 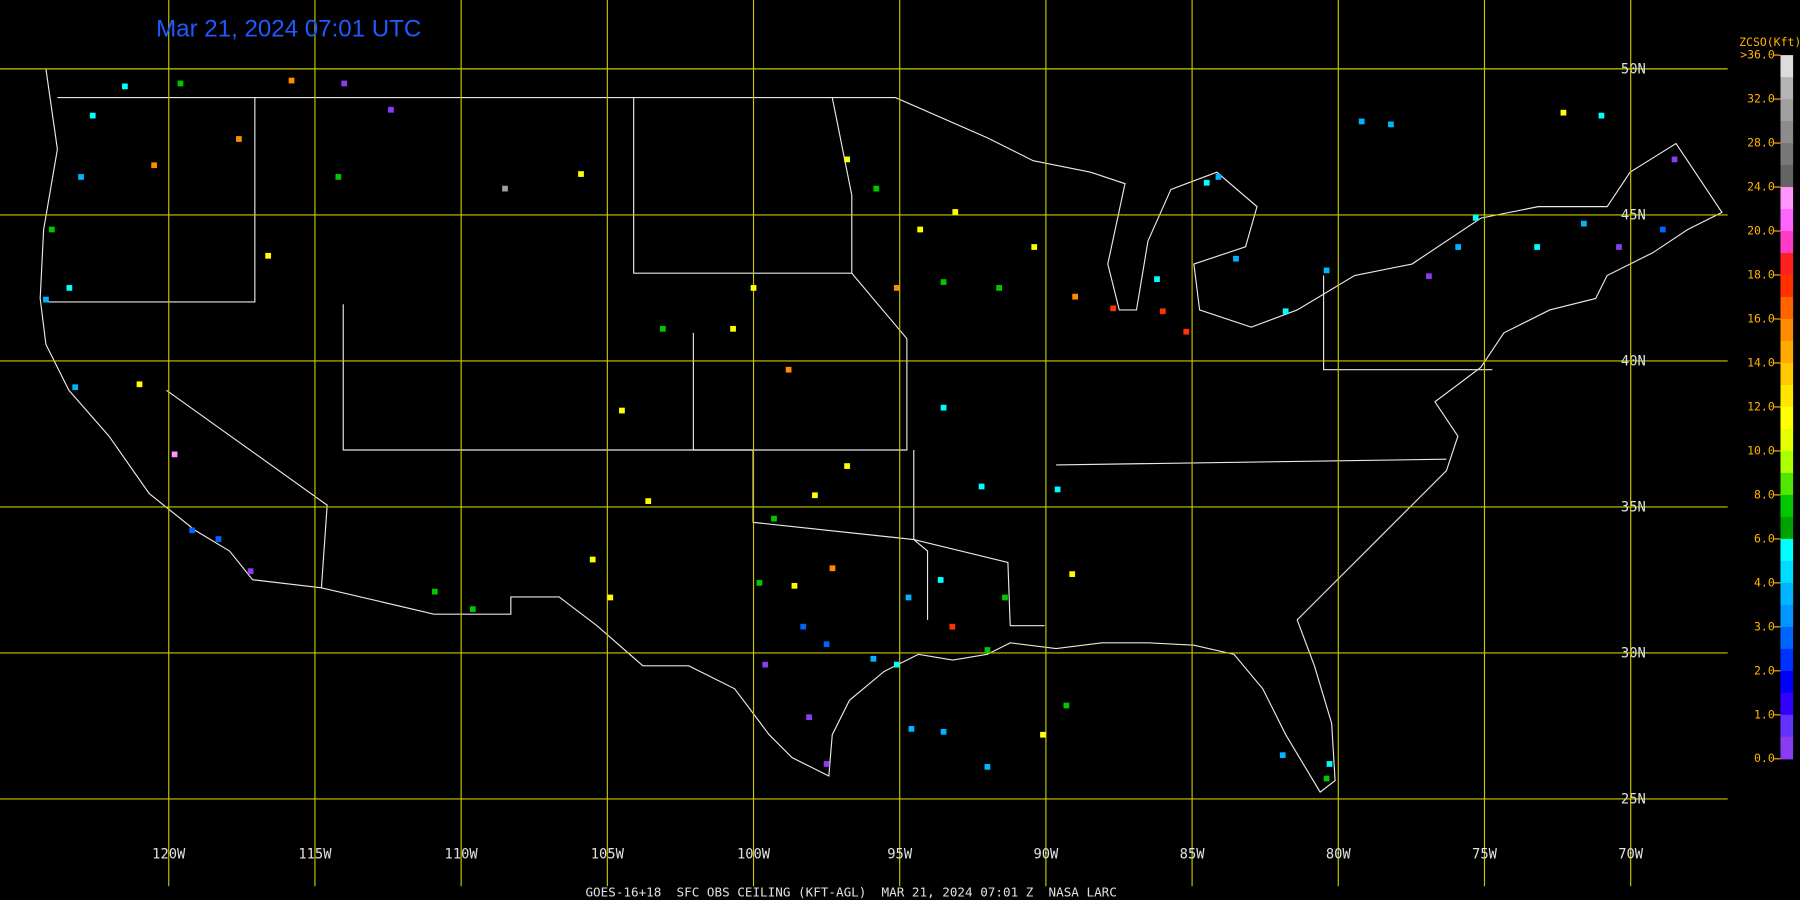 What do you see at coordinates (1764, 494) in the screenshot?
I see `scale-label: 8.0` at bounding box center [1764, 494].